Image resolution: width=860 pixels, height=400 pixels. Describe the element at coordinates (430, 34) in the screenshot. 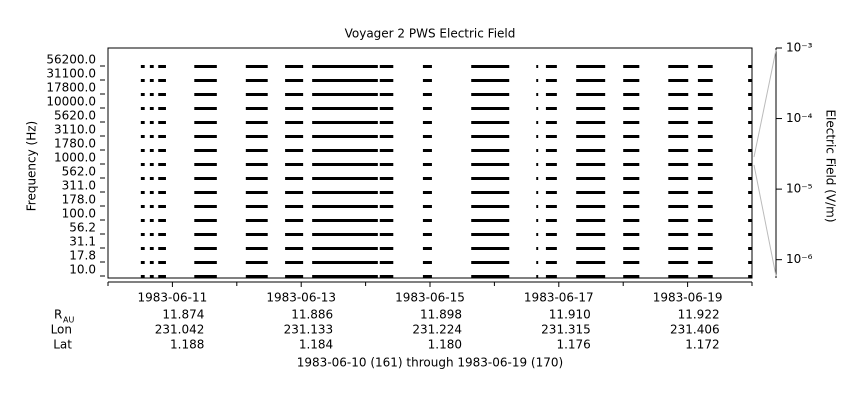

I see `chart-title: Voyager 2 PWS Electric Field` at that location.